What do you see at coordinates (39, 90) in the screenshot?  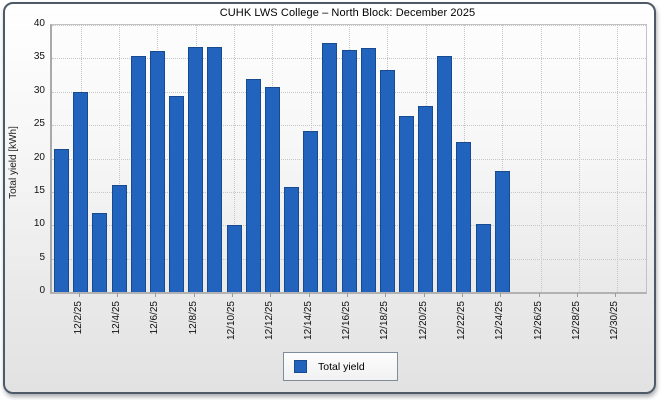 I see `y-tick-label: 30` at bounding box center [39, 90].